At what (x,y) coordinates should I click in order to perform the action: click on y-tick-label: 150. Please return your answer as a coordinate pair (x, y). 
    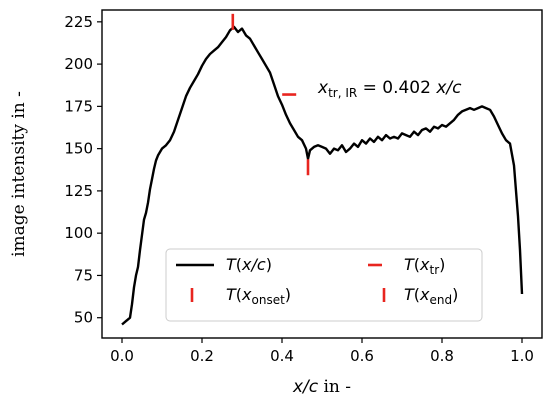
    Looking at the image, I should click on (78, 149).